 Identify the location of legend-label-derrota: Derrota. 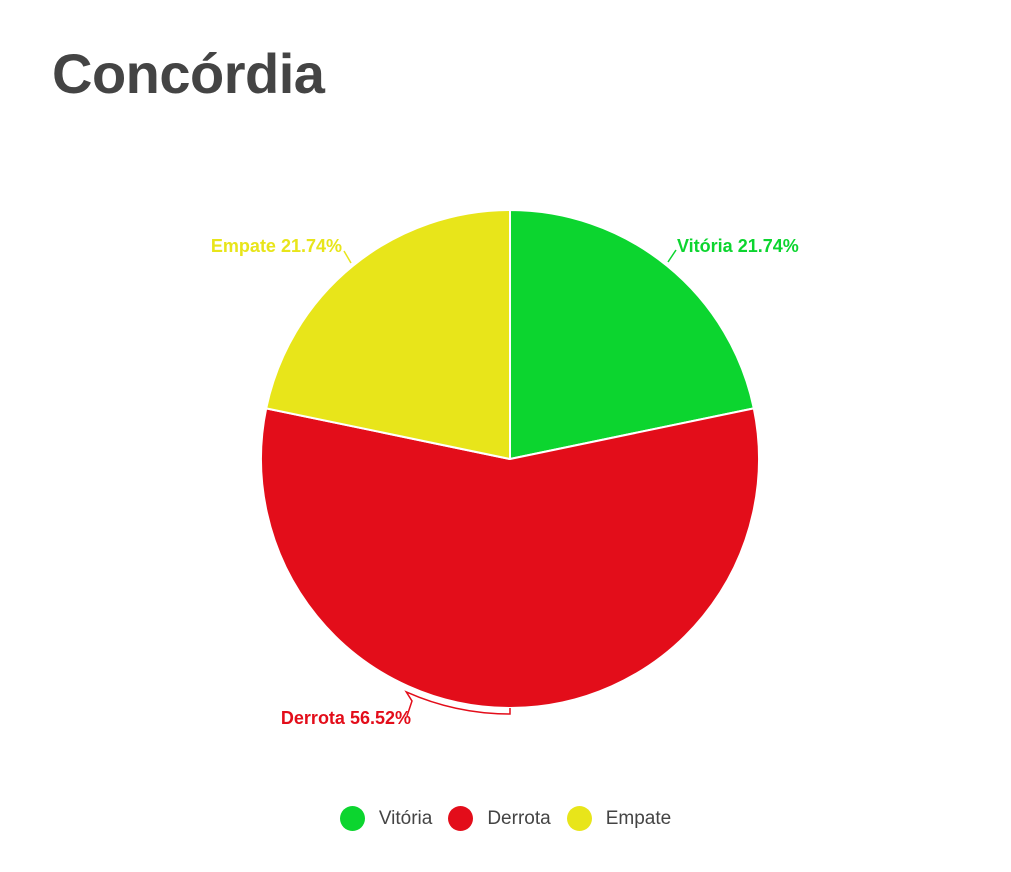
(519, 818).